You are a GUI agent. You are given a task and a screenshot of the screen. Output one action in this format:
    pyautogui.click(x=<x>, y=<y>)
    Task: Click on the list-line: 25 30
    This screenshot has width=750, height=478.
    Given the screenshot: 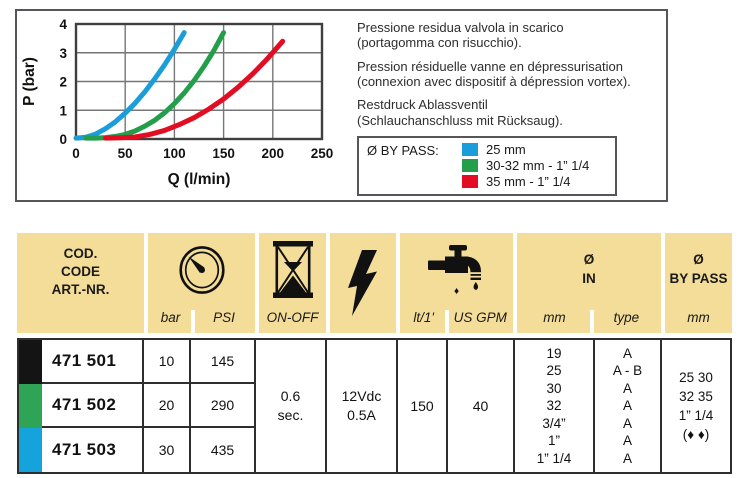 What is the action you would take?
    pyautogui.click(x=696, y=377)
    